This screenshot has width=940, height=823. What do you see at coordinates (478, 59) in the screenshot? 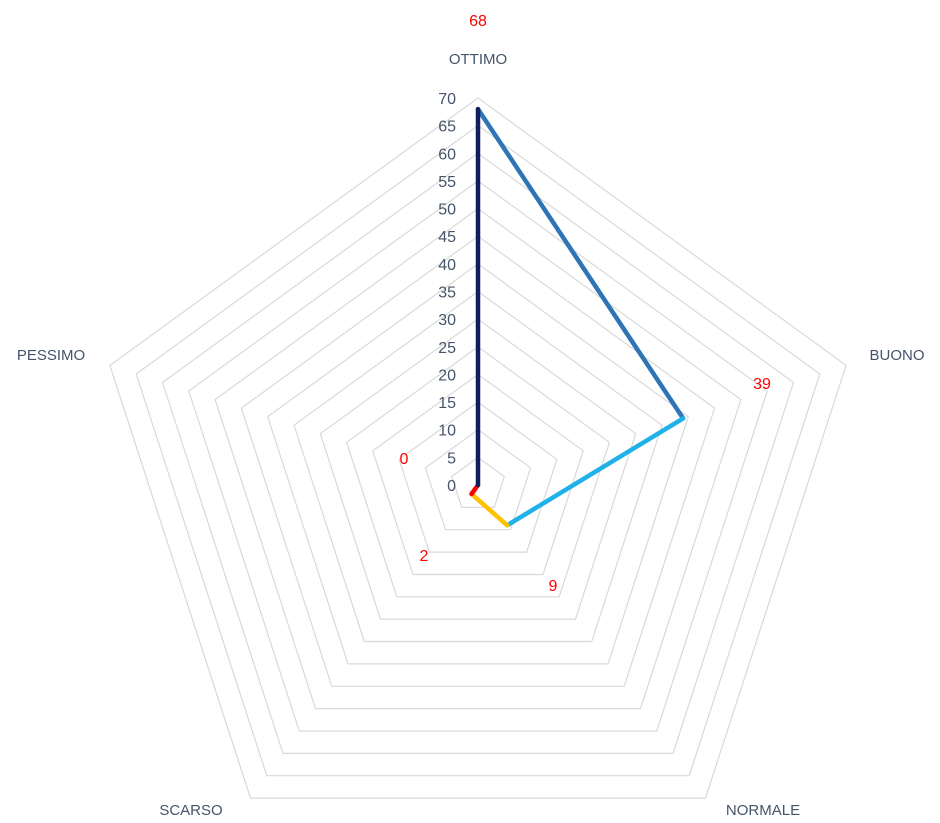
I see `category-label-ottimo: OTTIMO` at bounding box center [478, 59].